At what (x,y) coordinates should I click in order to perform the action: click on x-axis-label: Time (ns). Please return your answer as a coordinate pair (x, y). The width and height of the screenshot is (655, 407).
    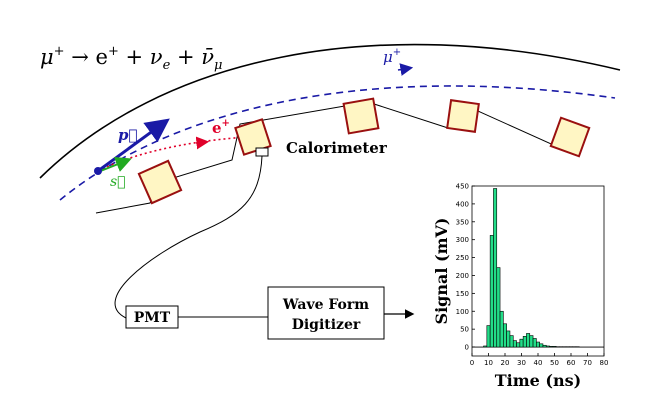
    Looking at the image, I should click on (538, 380).